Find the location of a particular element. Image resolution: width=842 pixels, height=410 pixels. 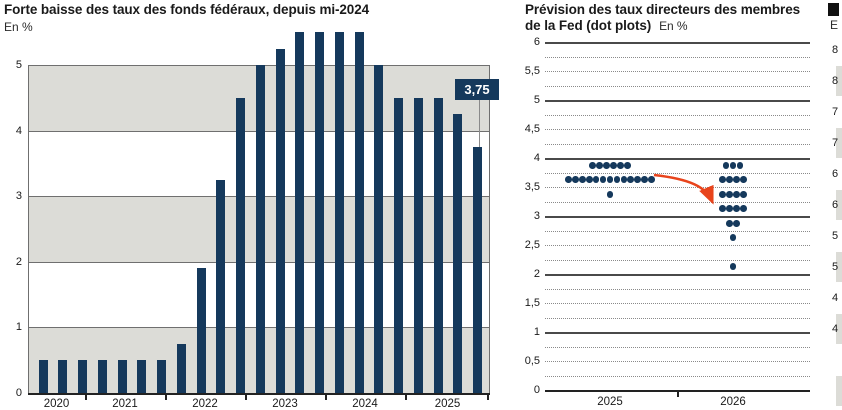

fomc-dot-2026-2.875 is located at coordinates (736, 223).